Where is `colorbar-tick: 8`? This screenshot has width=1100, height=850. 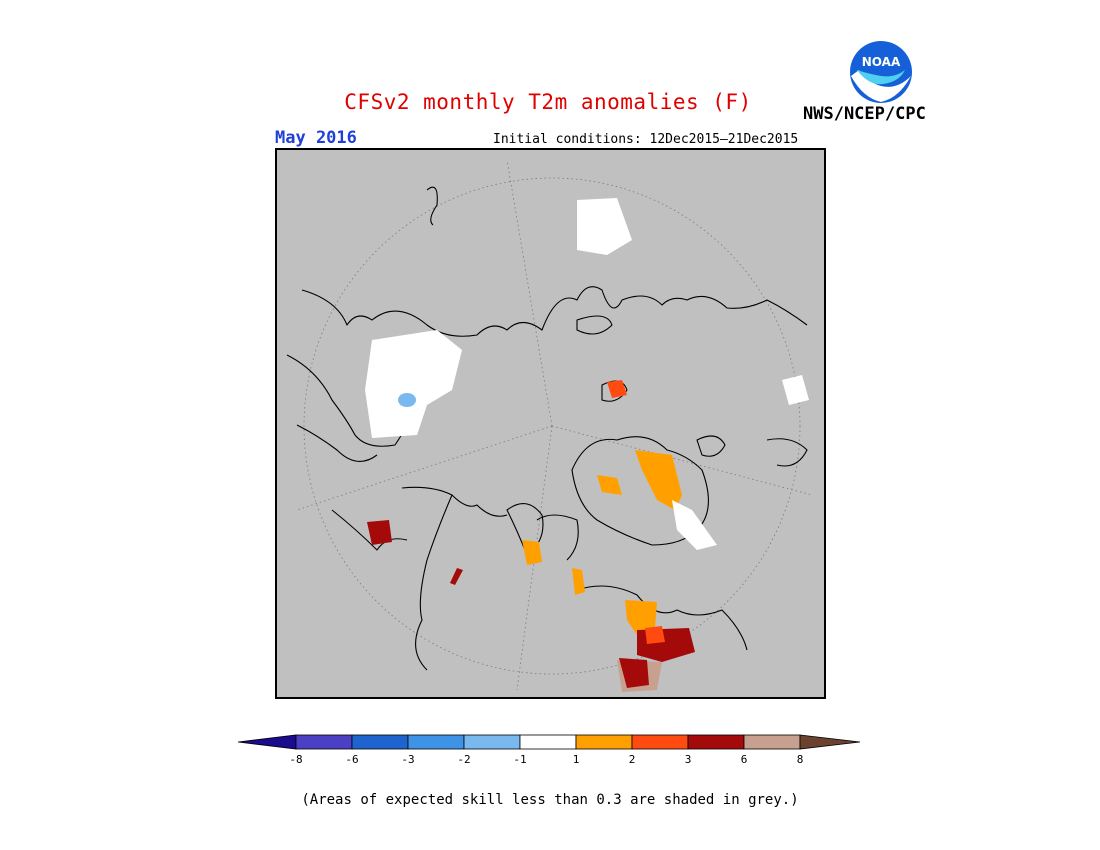 colorbar-tick: 8 is located at coordinates (800, 759).